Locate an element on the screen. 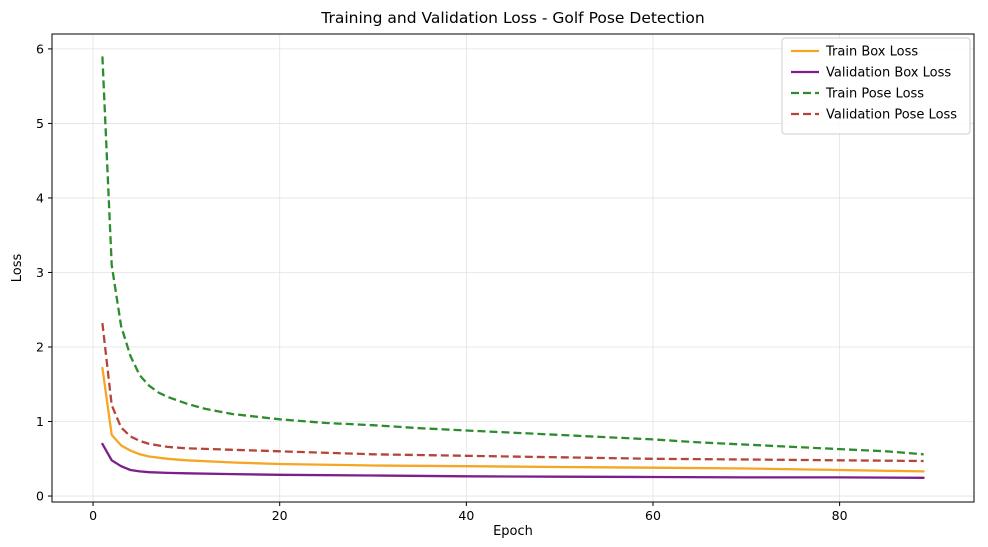 The image size is (988, 547). x-tick-label: 80 is located at coordinates (840, 515).